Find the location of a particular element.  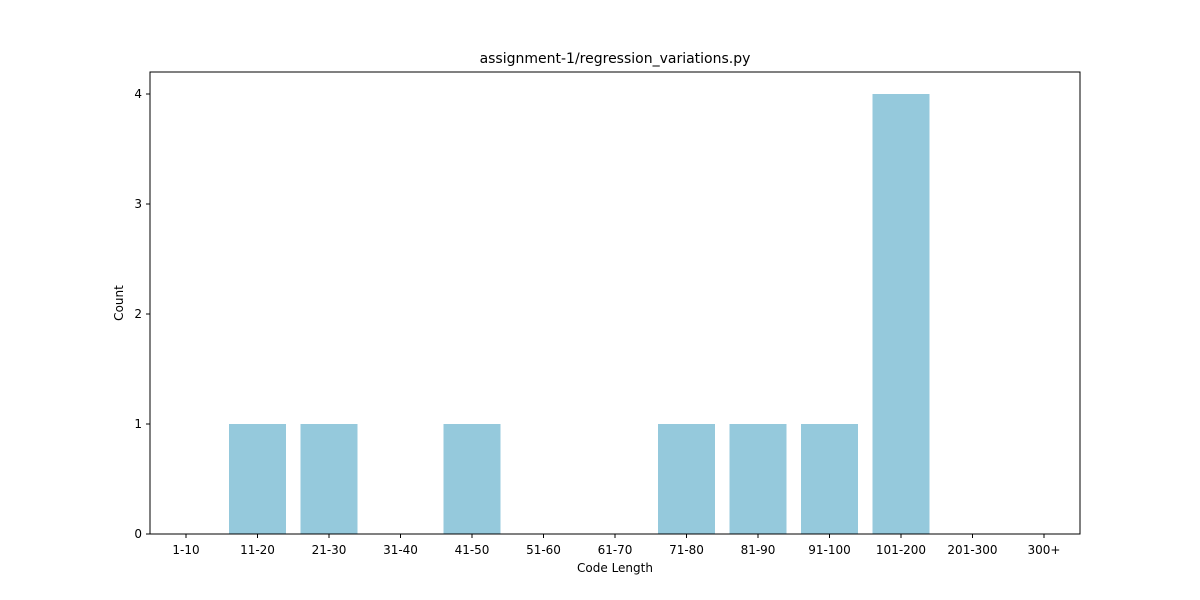

y-axis-ticks: 0 1 2 3 4 is located at coordinates (142, 314).